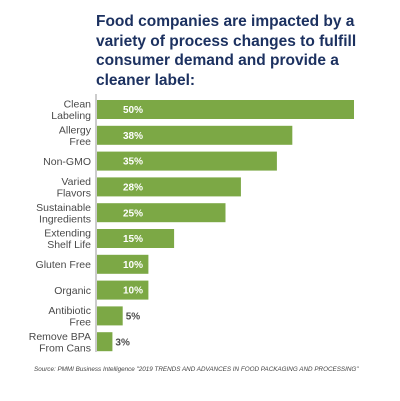  I want to click on category-label: Antibiotic Free, so click(69, 317).